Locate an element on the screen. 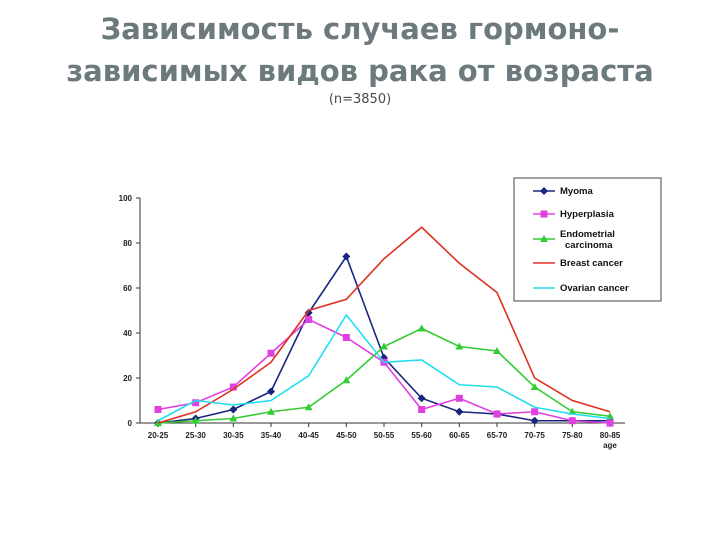 Image resolution: width=720 pixels, height=540 pixels. x-tick-label: 25-30 is located at coordinates (195, 435).